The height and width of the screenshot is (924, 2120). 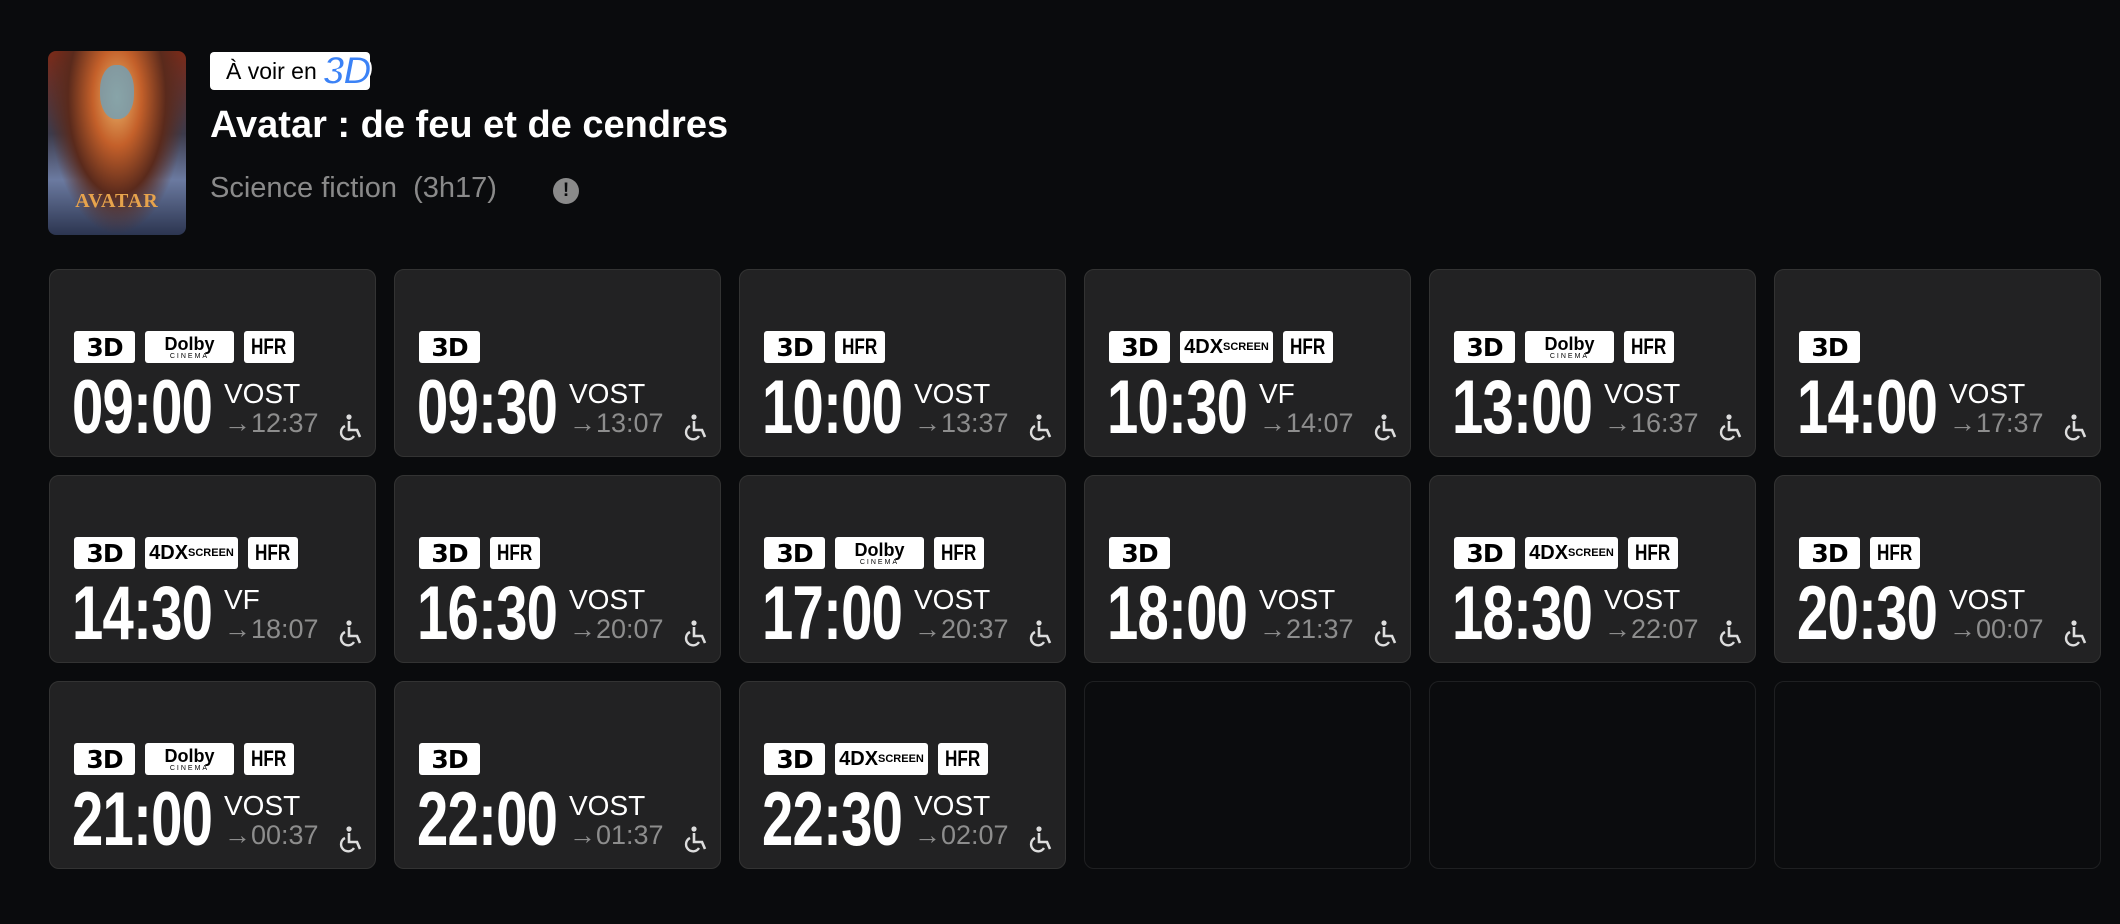 I want to click on showtime-card: 3D HFR 20:30 VOST →00:07, so click(x=1937, y=569).